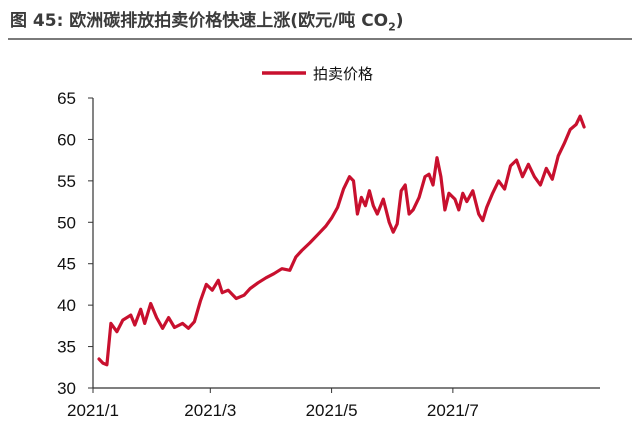  What do you see at coordinates (372, 21) in the screenshot?
I see `figure-title-co: CO` at bounding box center [372, 21].